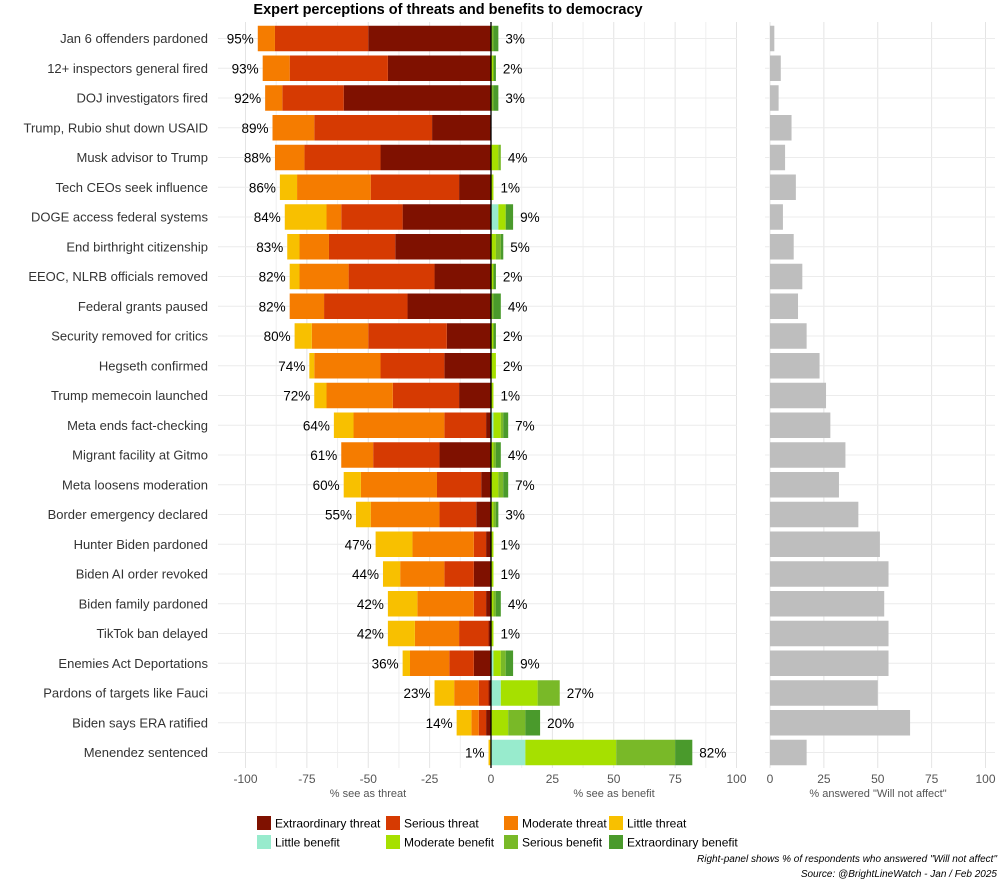  What do you see at coordinates (119, 217) in the screenshot?
I see `category-label: DOGE access federal systems` at bounding box center [119, 217].